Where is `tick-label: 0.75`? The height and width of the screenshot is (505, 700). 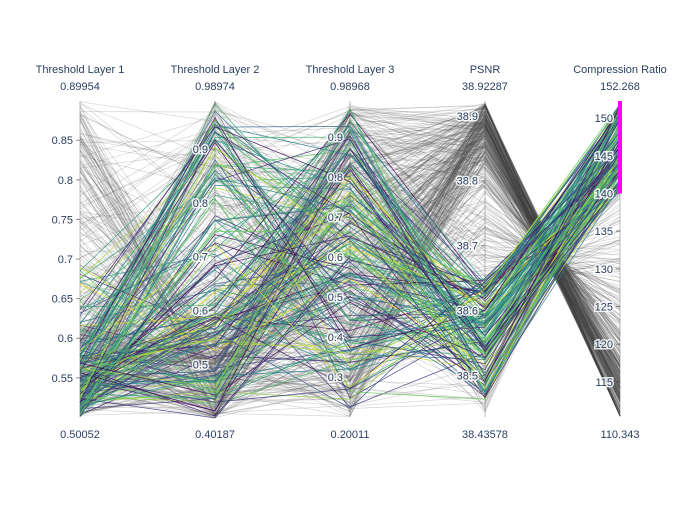 tick-label: 0.75 is located at coordinates (62, 220).